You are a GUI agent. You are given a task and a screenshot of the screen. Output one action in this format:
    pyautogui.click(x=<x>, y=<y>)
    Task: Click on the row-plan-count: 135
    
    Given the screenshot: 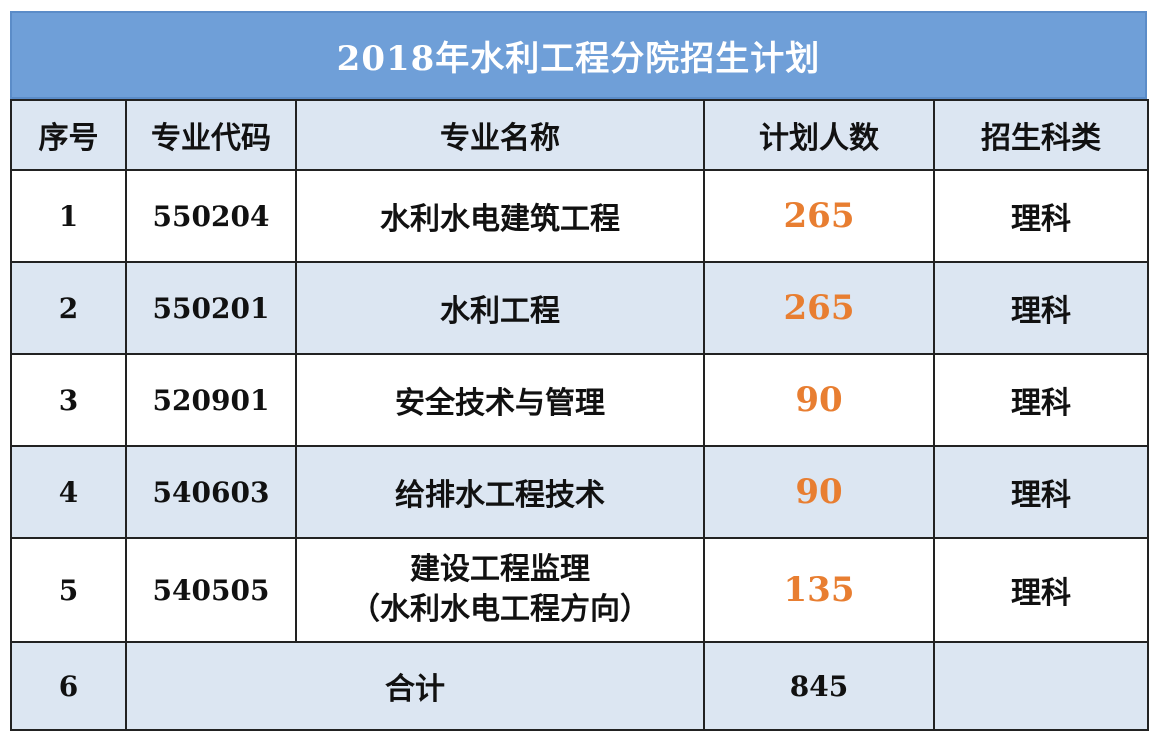 What is the action you would take?
    pyautogui.click(x=819, y=590)
    